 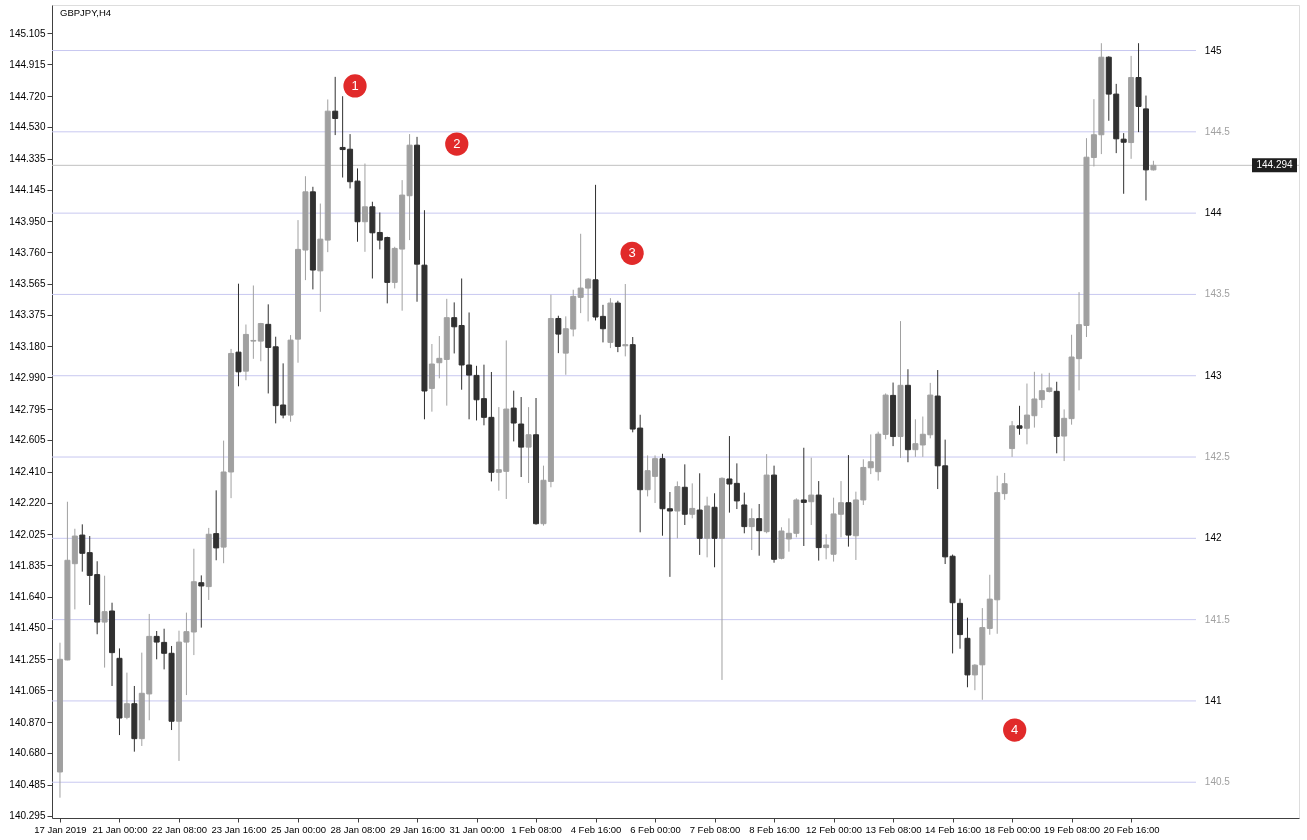 What do you see at coordinates (1217, 457) in the screenshot?
I see `ref-line-label: 142.5` at bounding box center [1217, 457].